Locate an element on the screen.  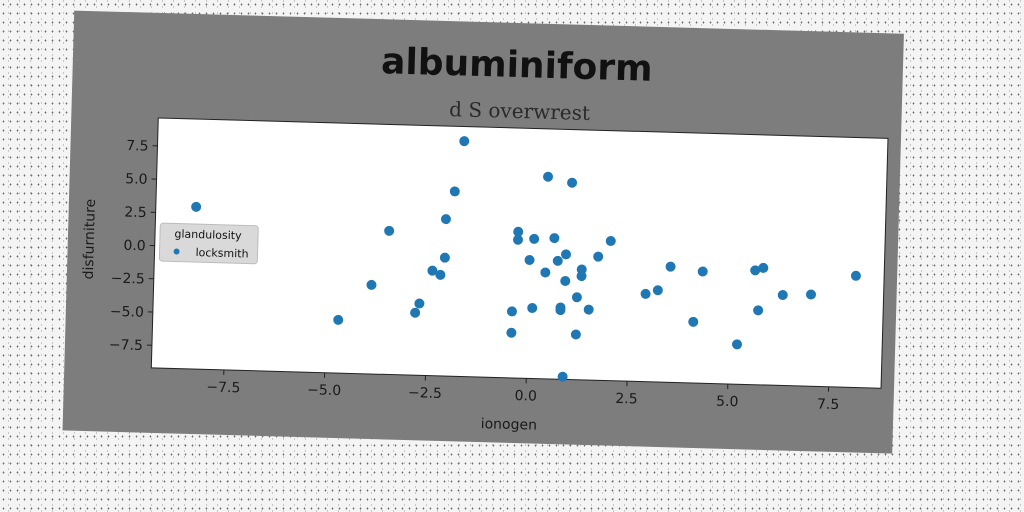
x-tick-label: 5.0 is located at coordinates (727, 402).